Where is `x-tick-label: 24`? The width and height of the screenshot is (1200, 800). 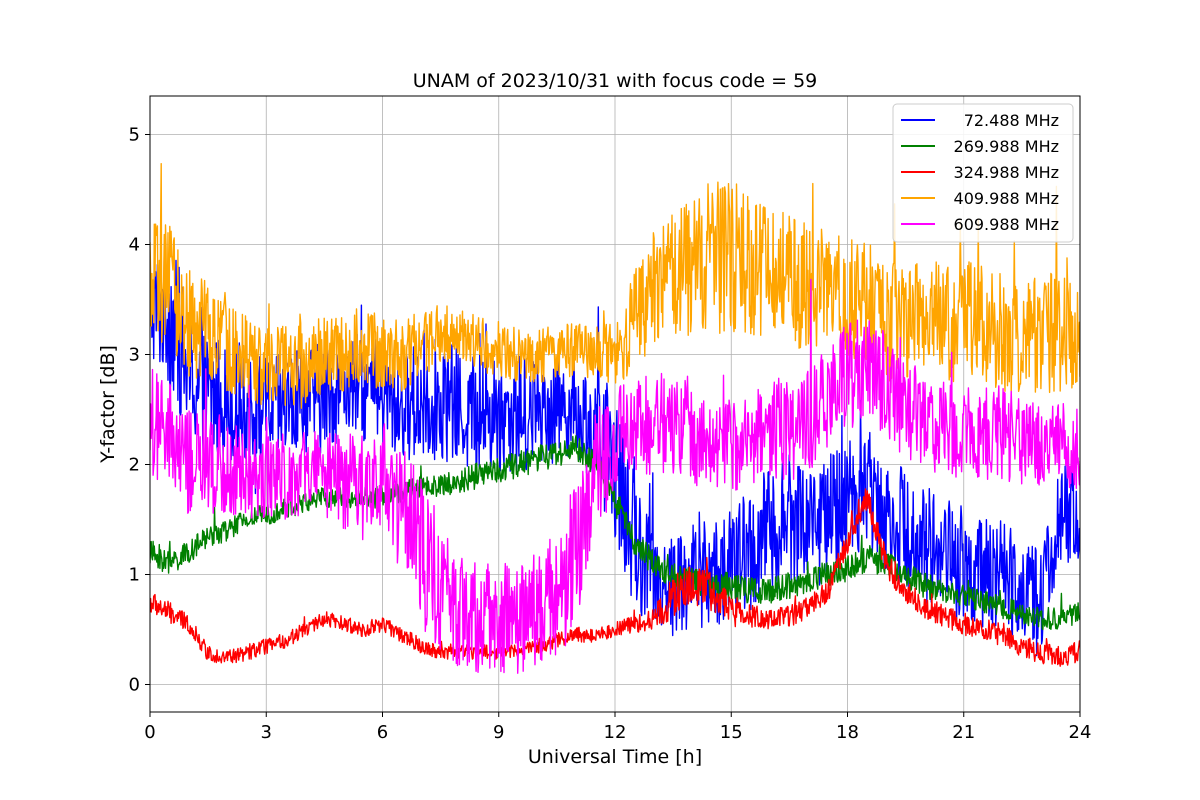 x-tick-label: 24 is located at coordinates (1080, 732).